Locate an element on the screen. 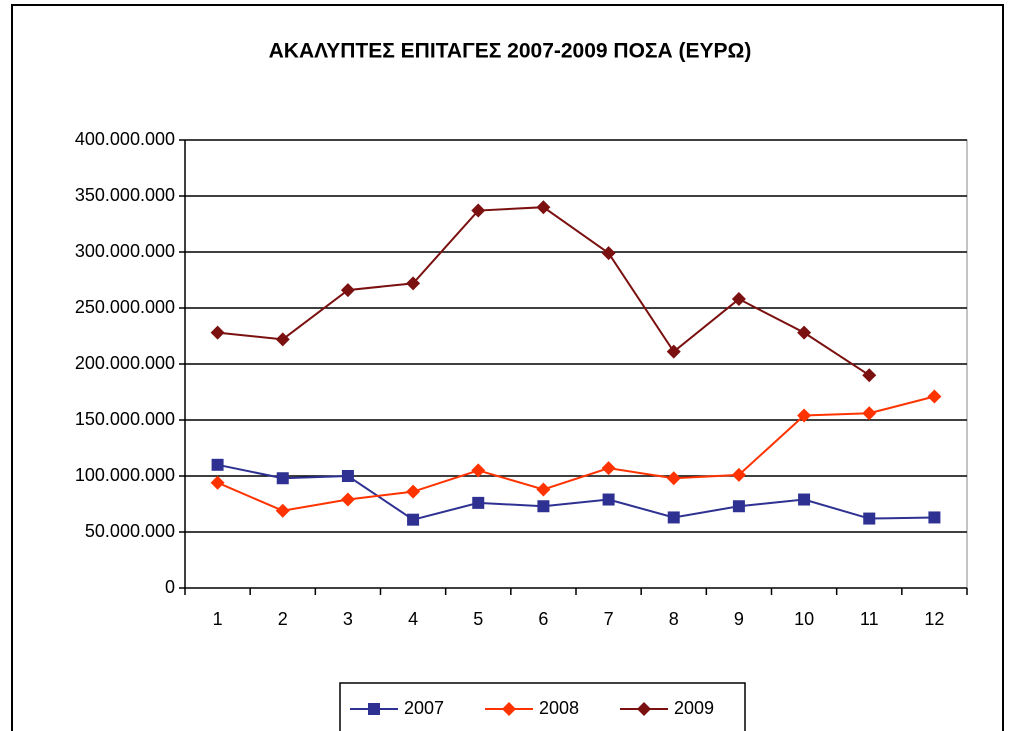 This screenshot has width=1015, height=731. legend-label: 2007 is located at coordinates (424, 708).